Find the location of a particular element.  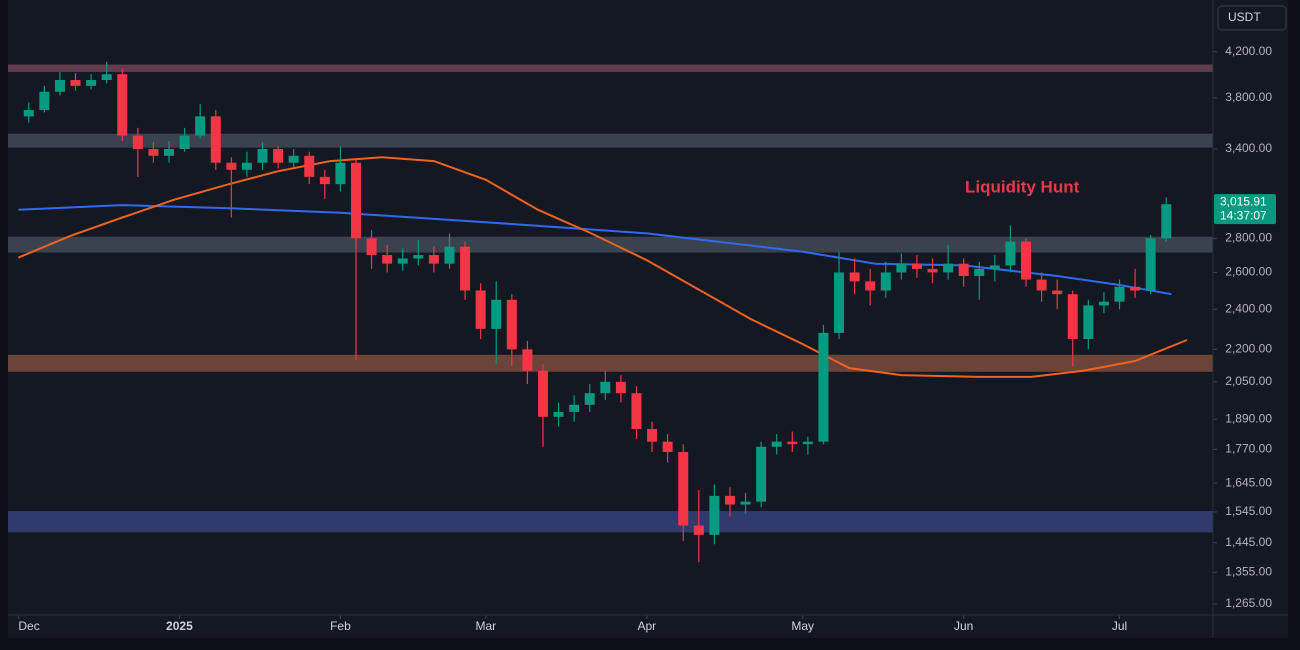

x-tick-label: Dec is located at coordinates (28, 626).